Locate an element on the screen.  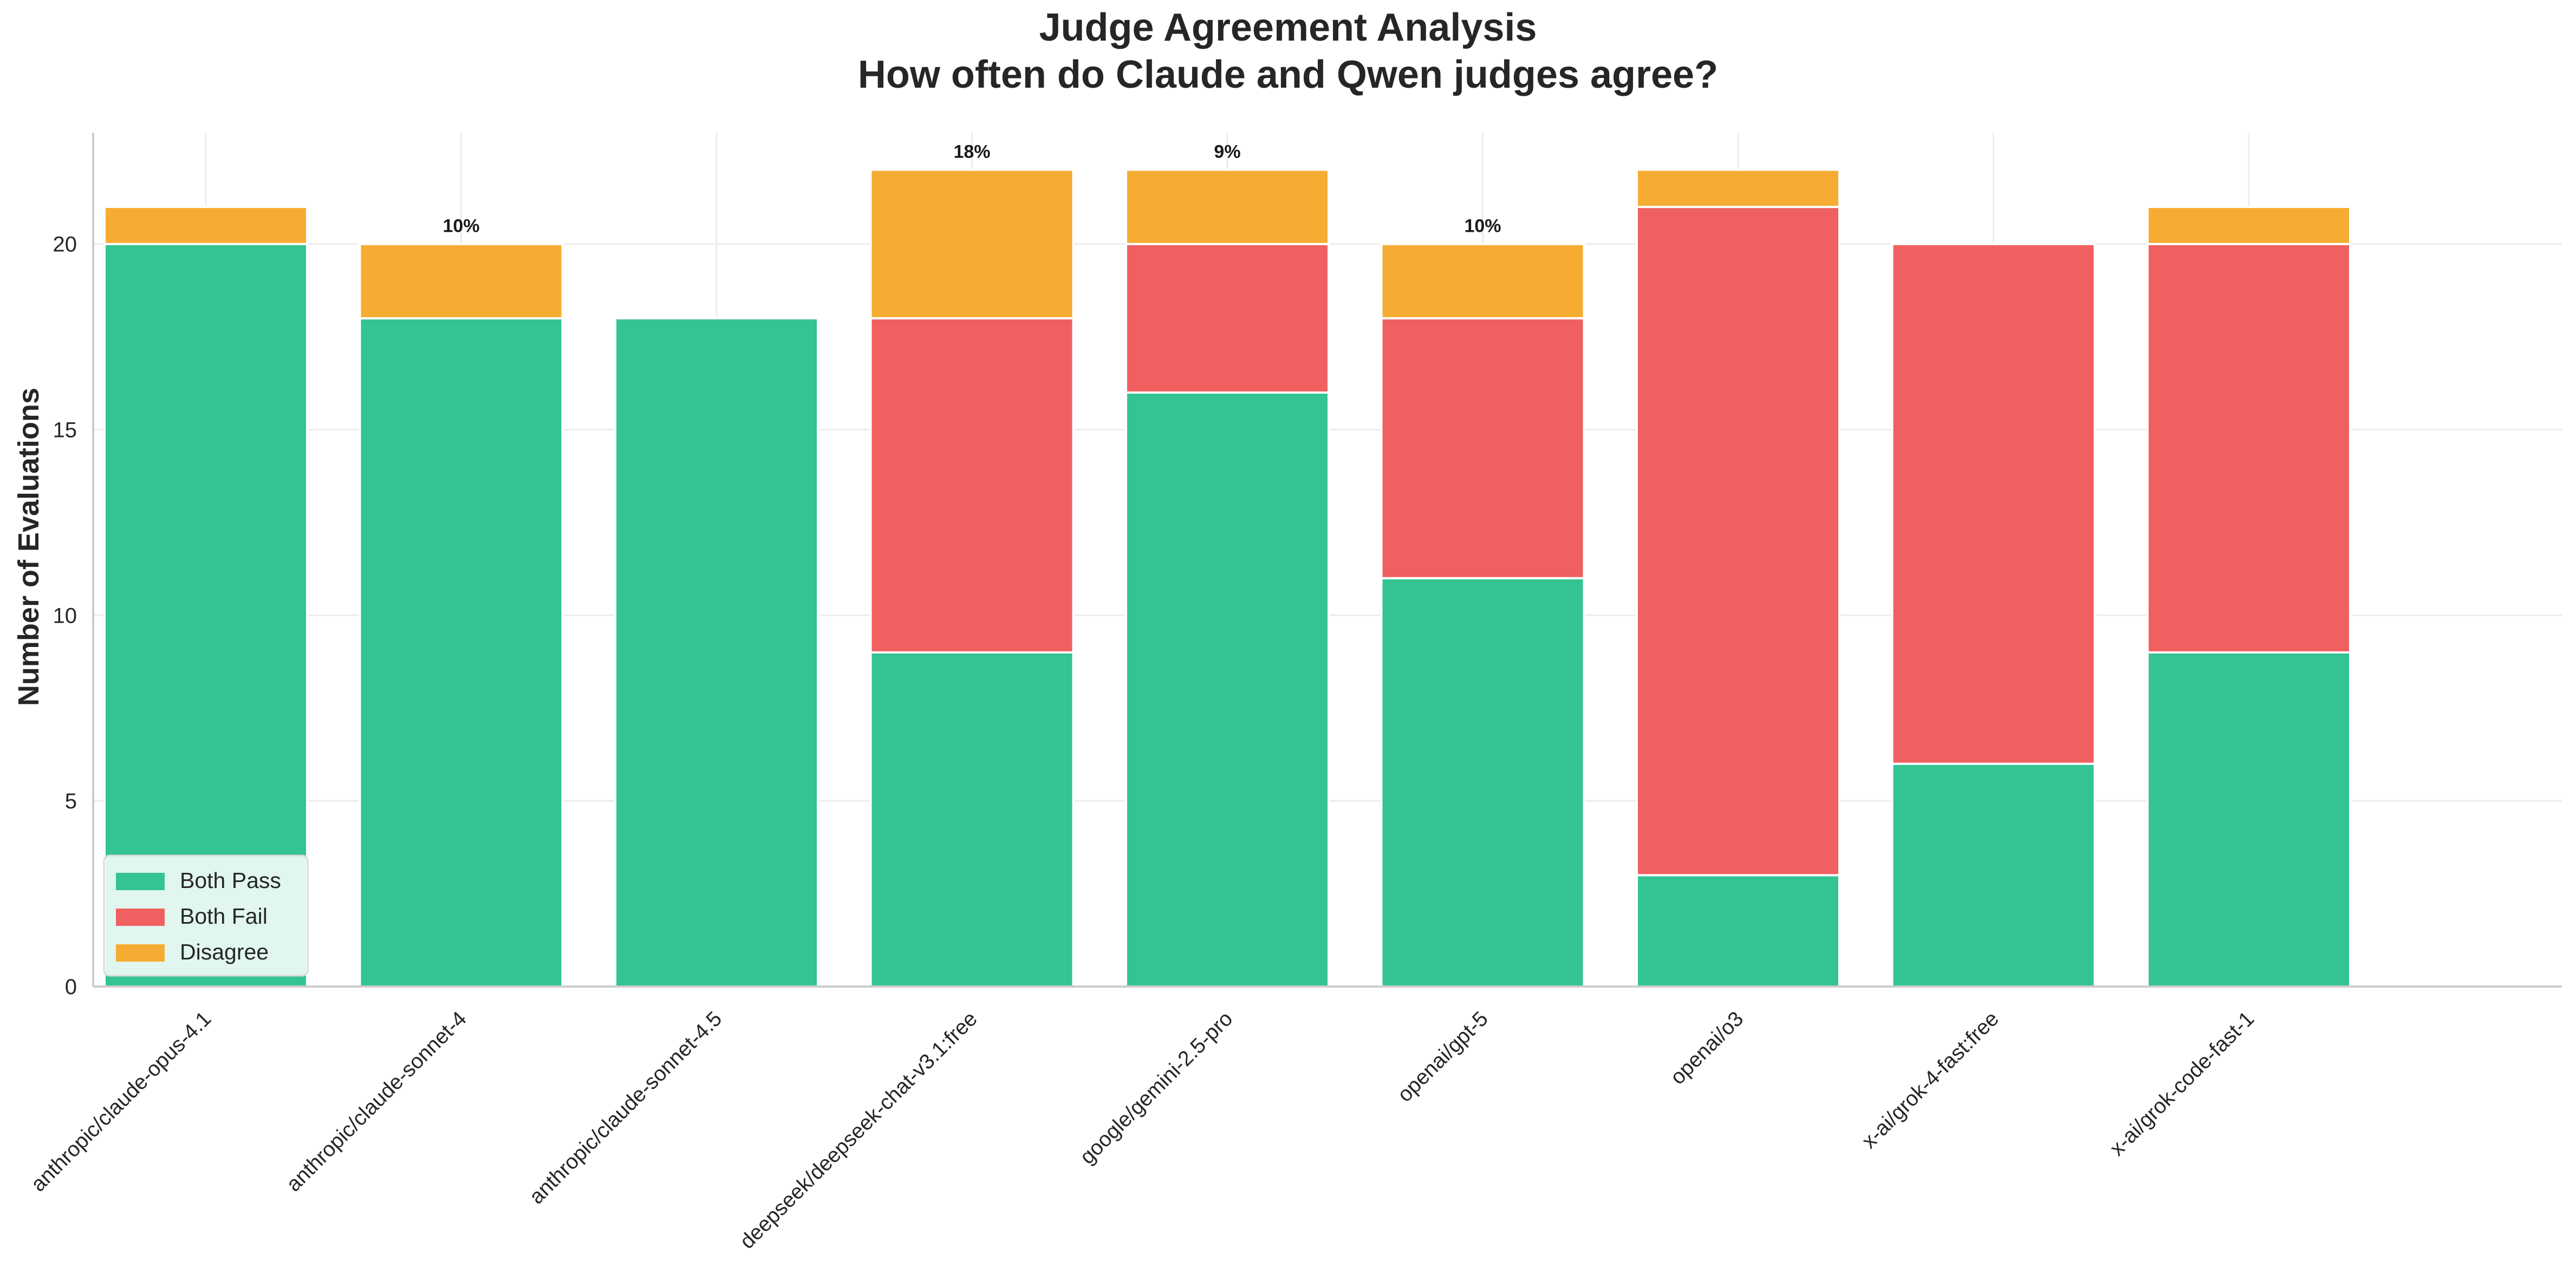
bar-annotation: 9% is located at coordinates (1227, 152).